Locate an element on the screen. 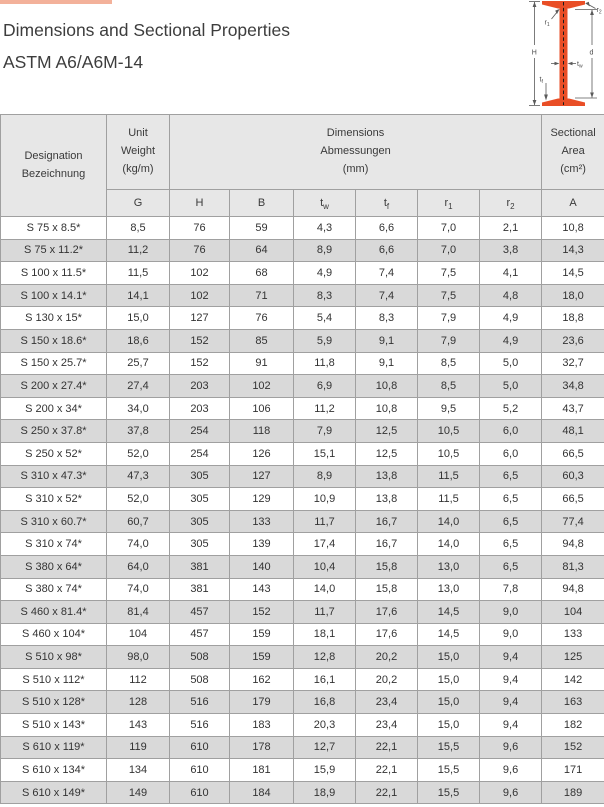 The image size is (604, 807). dim-tf: tf is located at coordinates (544, 89).